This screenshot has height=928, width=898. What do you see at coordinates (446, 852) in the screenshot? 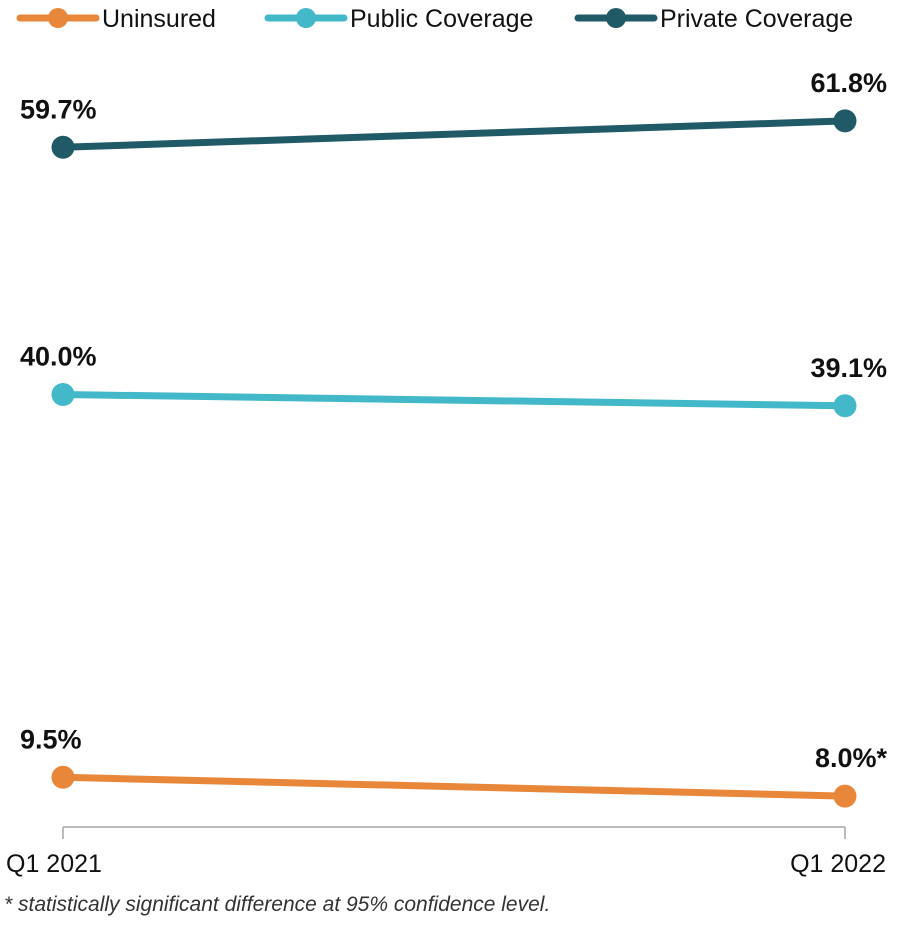
I see `x-axis: Q1 2021 Q1 2022` at bounding box center [446, 852].